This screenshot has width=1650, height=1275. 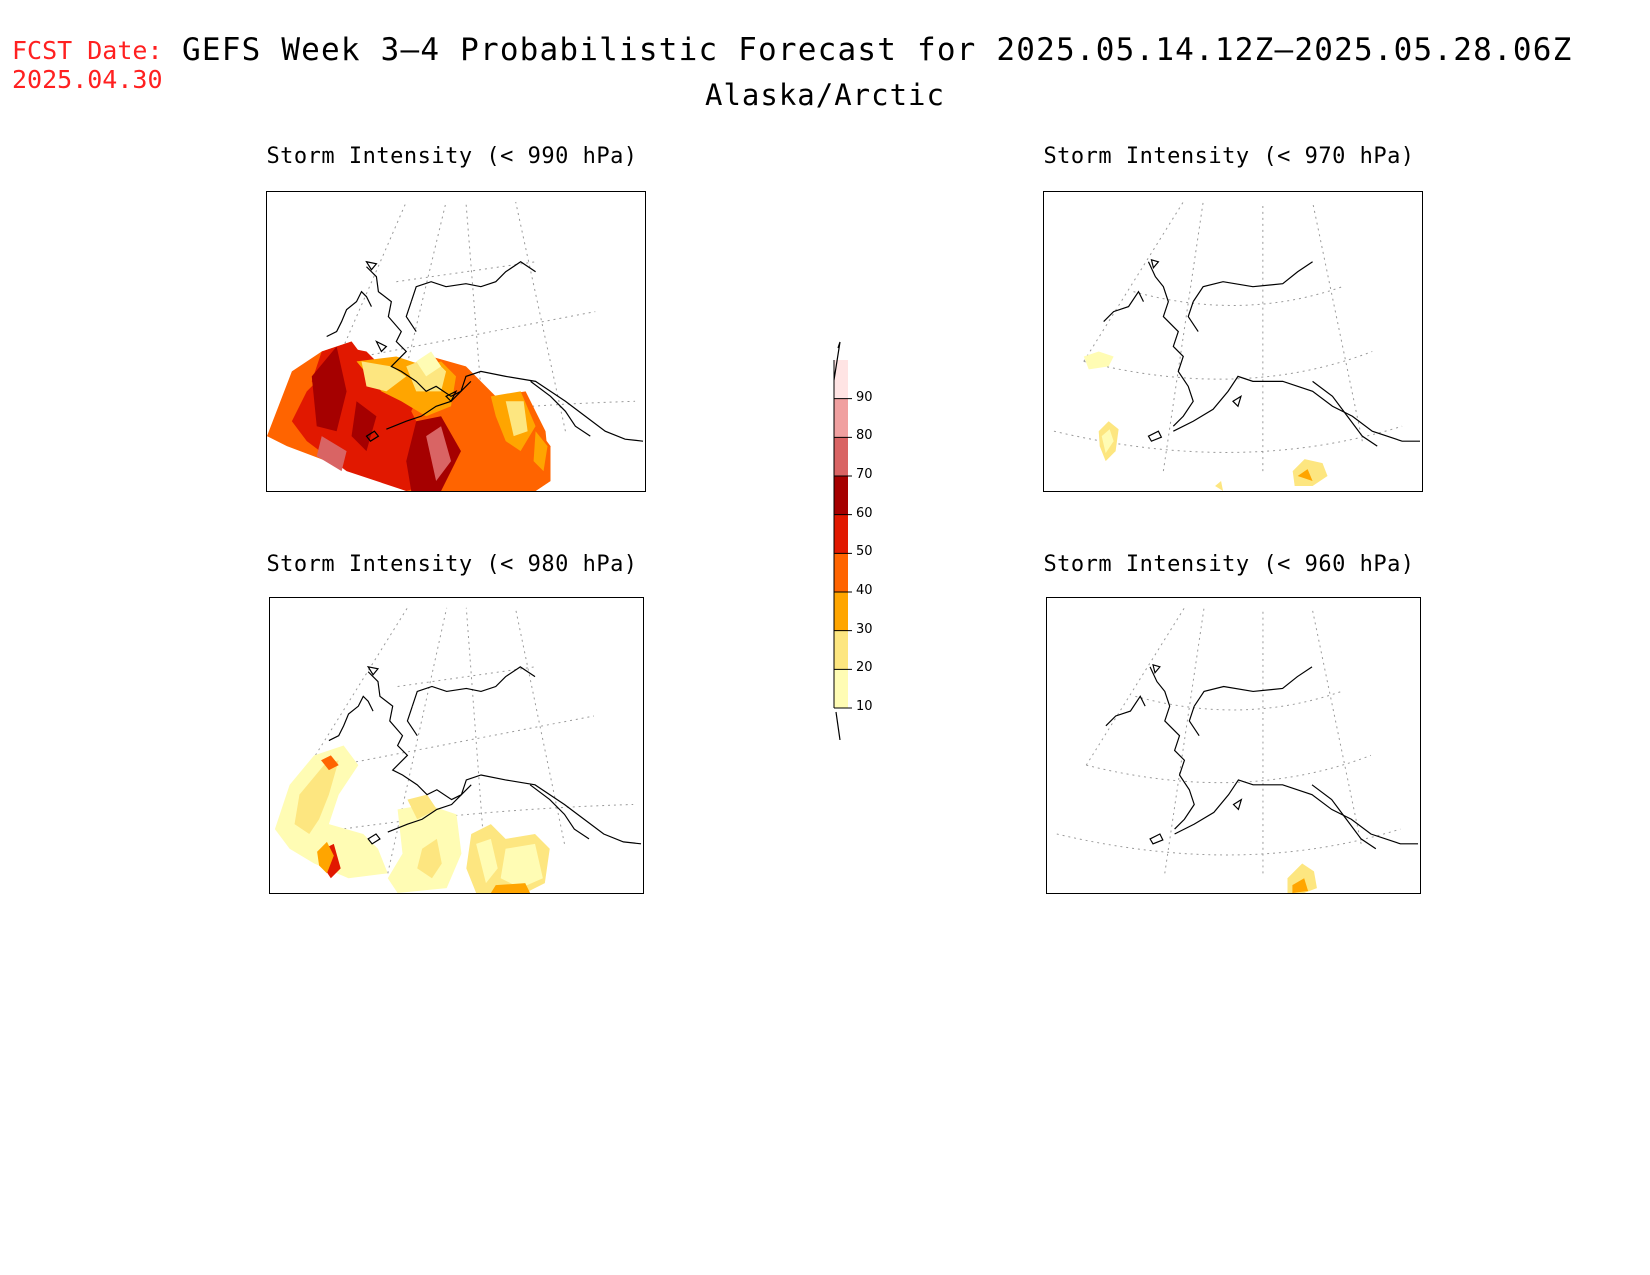 I want to click on colorbar-label: 30, so click(x=864, y=629).